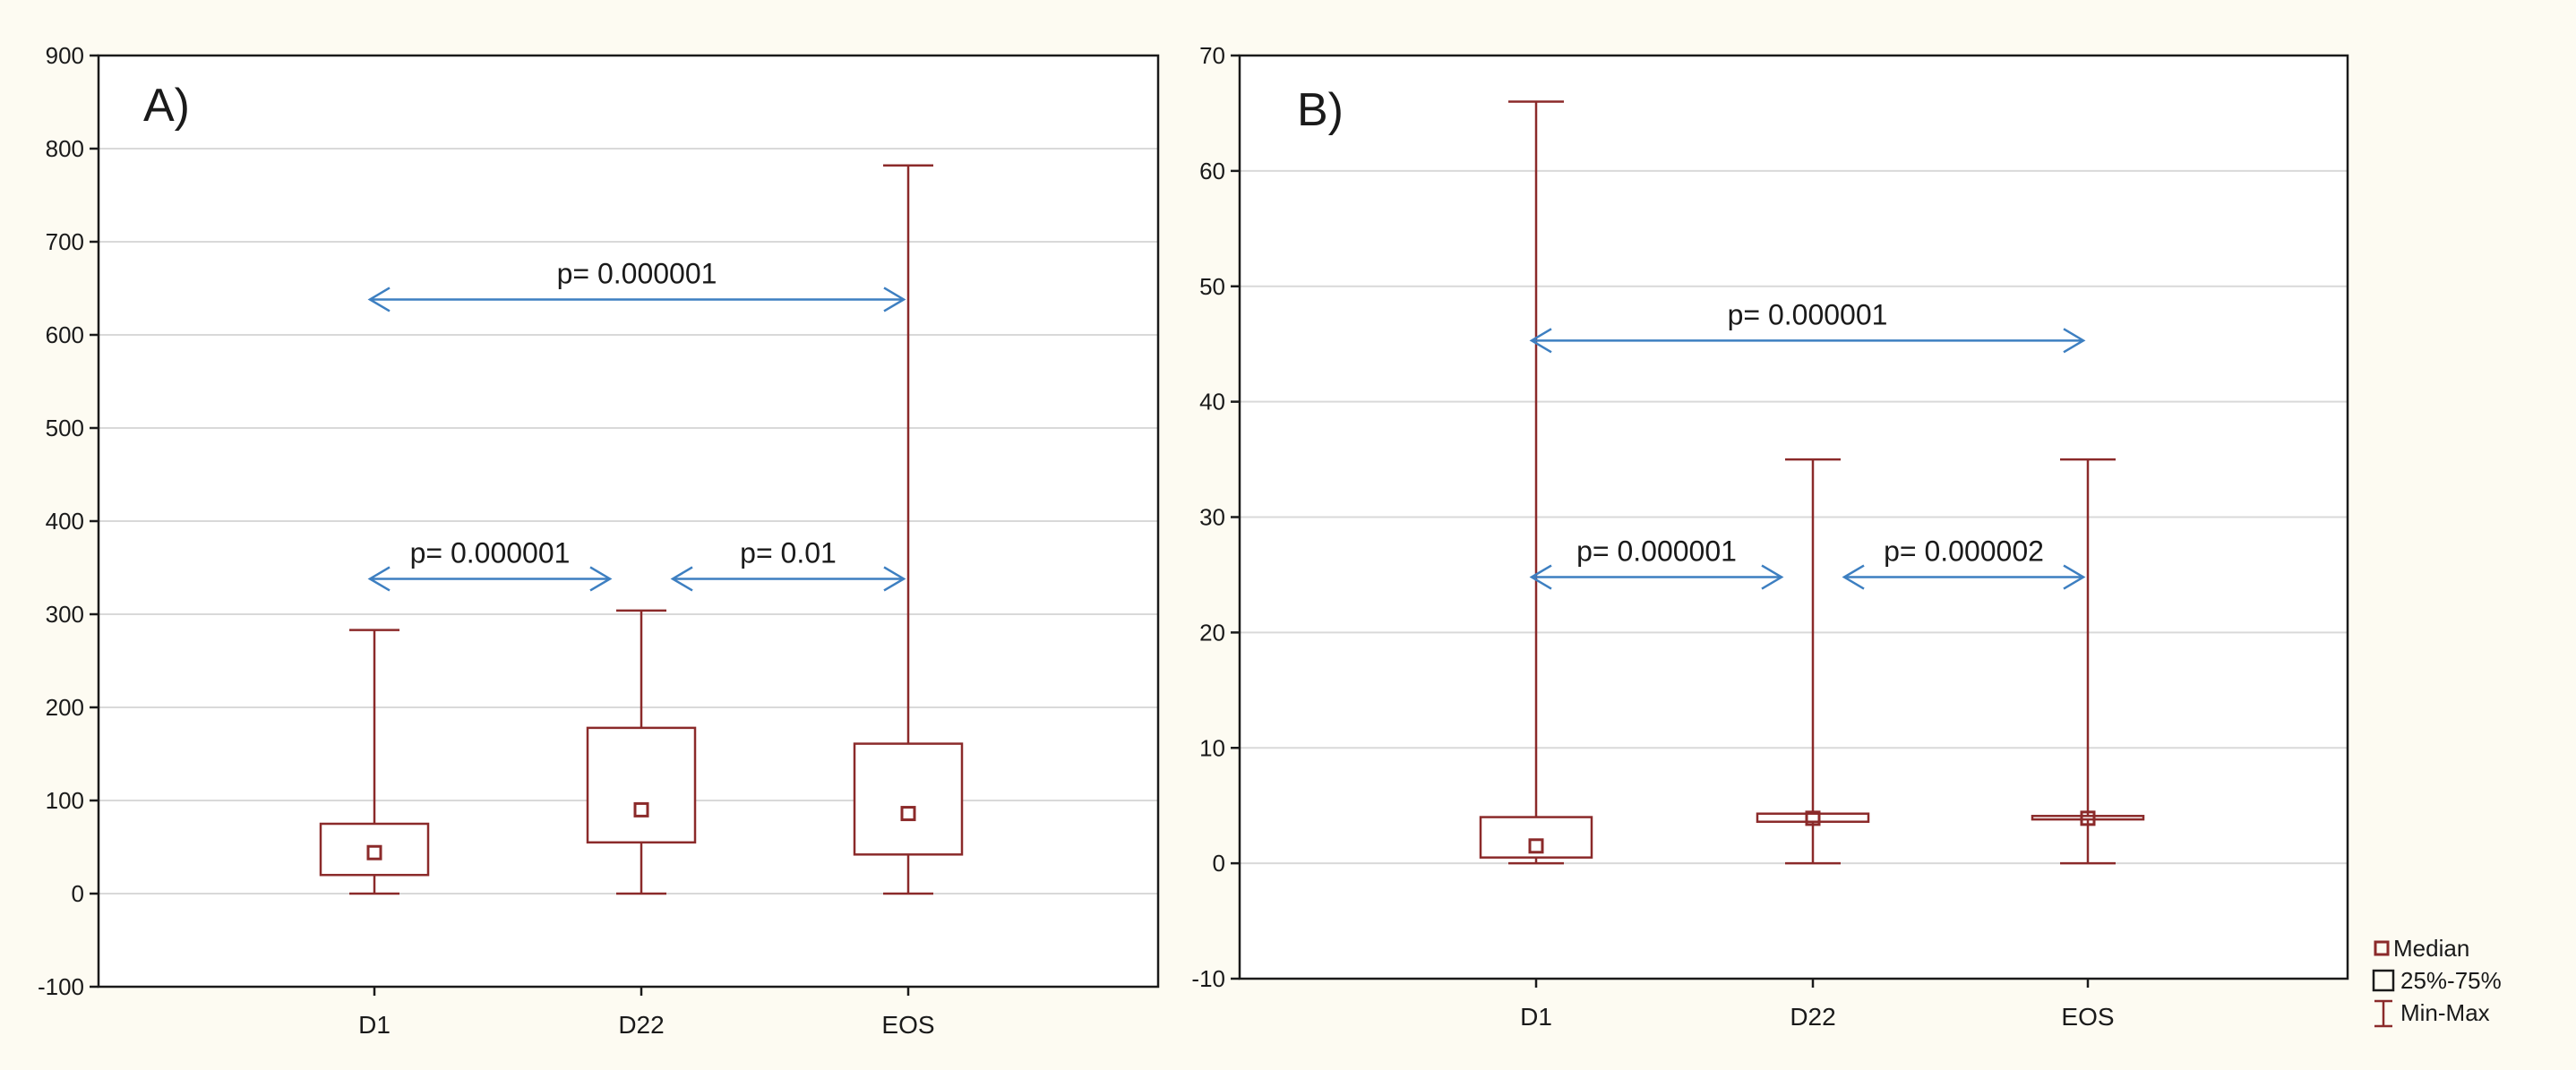 This screenshot has height=1070, width=2576. Describe the element at coordinates (2088, 662) in the screenshot. I see `box-b-eos` at that location.